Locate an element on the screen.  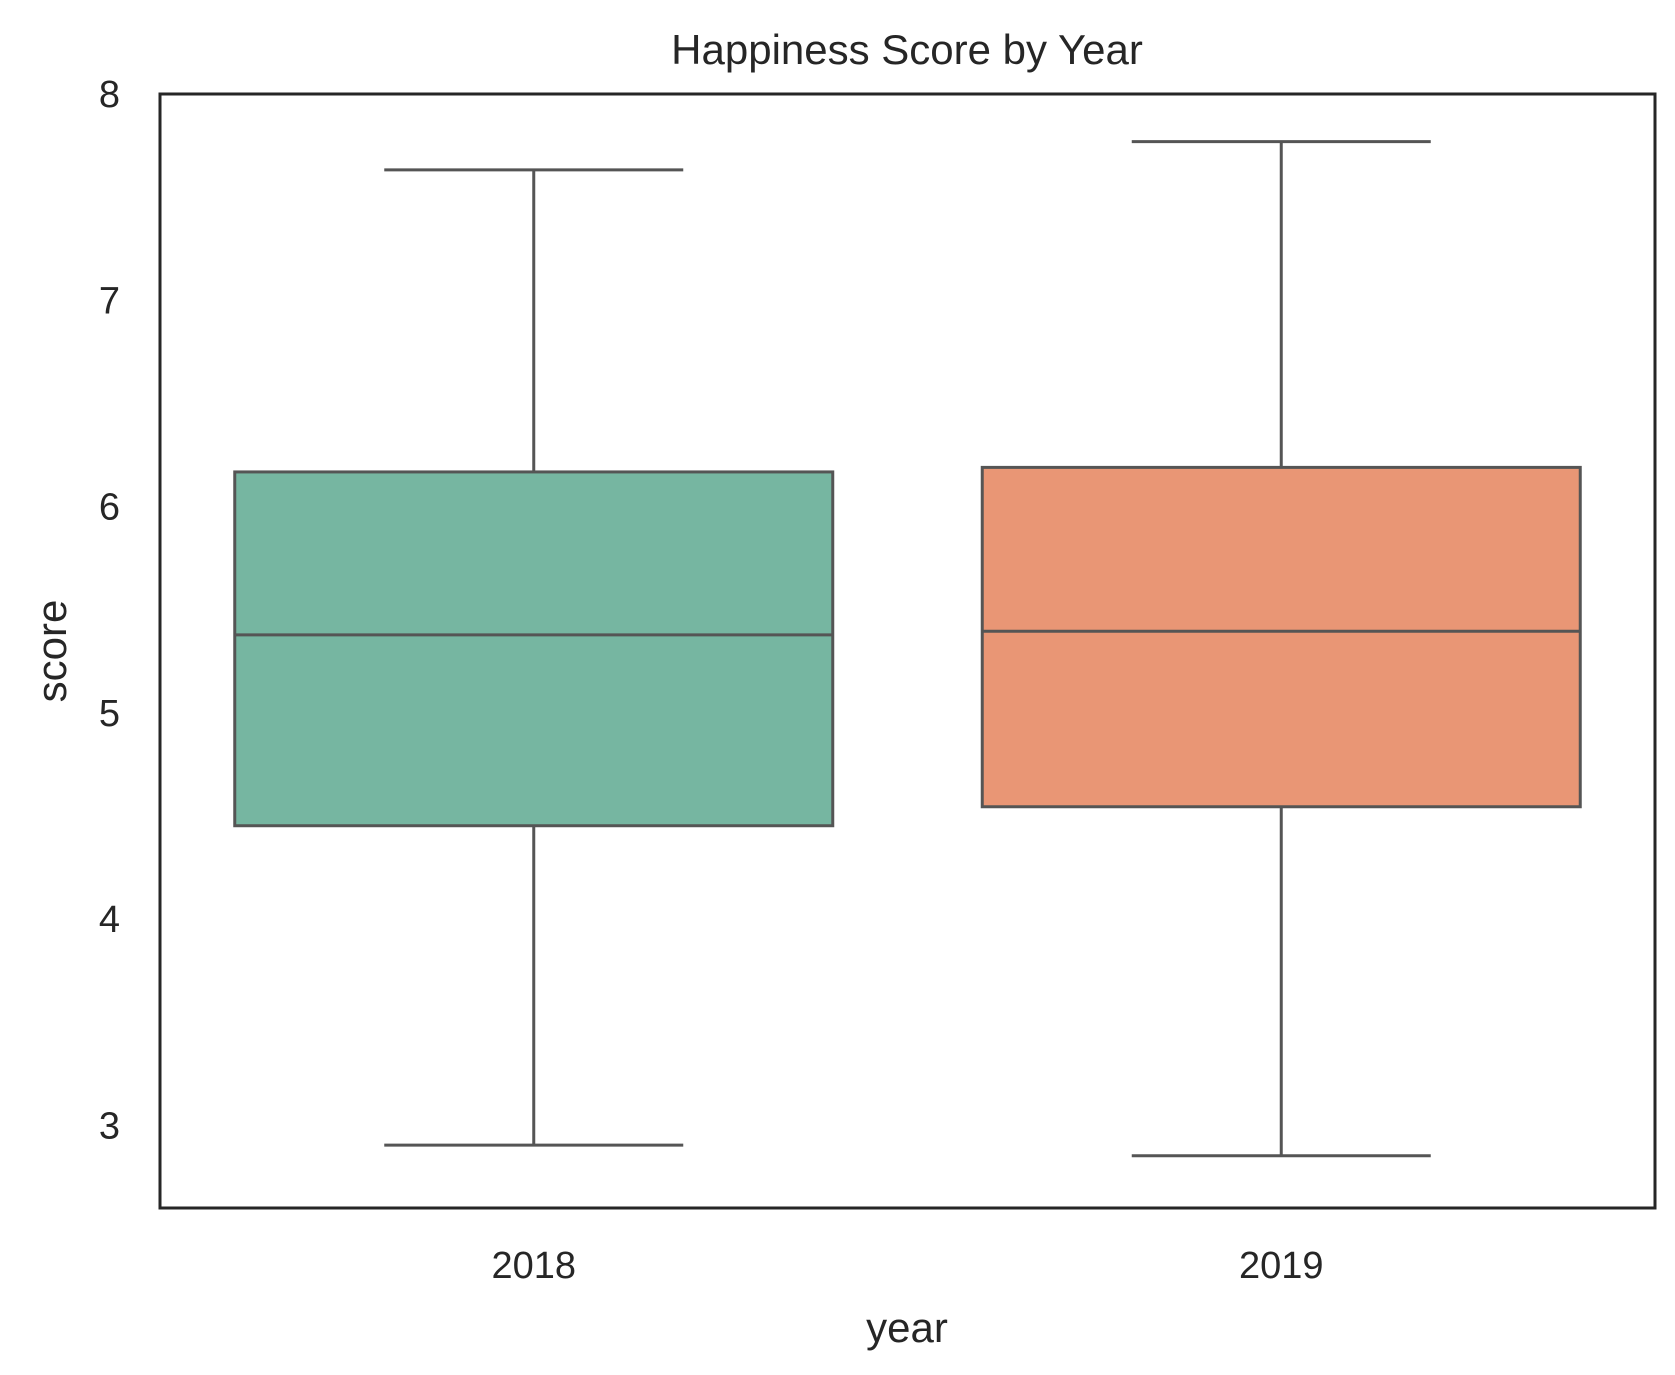
y-tick-labels: 3 4 5 6 7 8 is located at coordinates (109, 610).